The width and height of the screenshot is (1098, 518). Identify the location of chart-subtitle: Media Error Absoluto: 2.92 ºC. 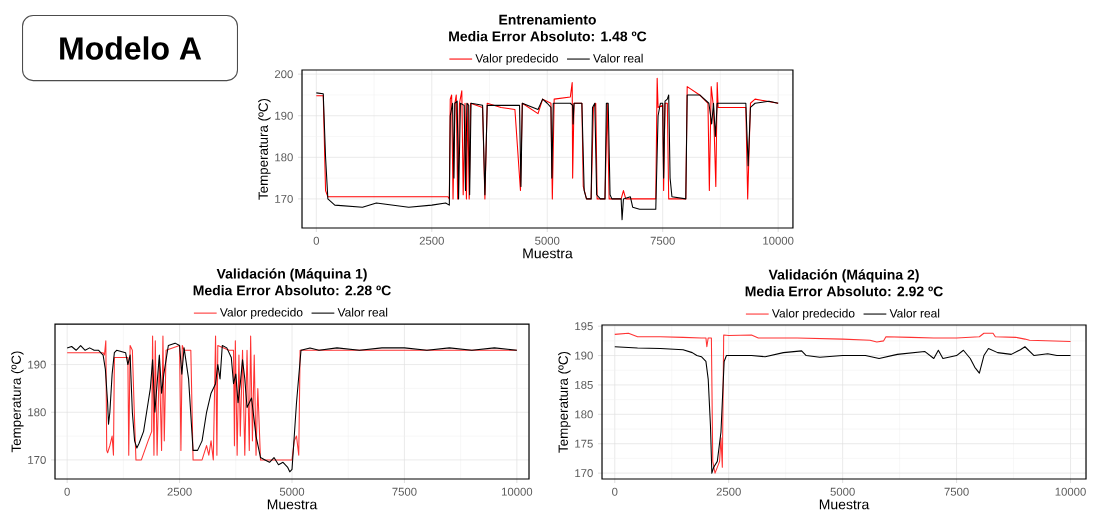
(844, 291).